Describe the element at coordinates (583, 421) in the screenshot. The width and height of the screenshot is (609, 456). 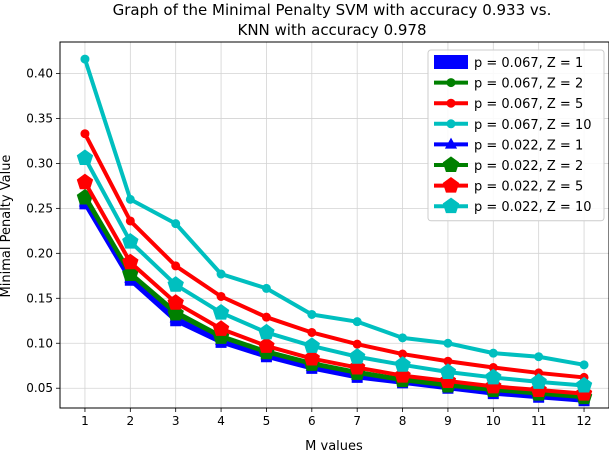
I see `x-tick-label: 12` at that location.